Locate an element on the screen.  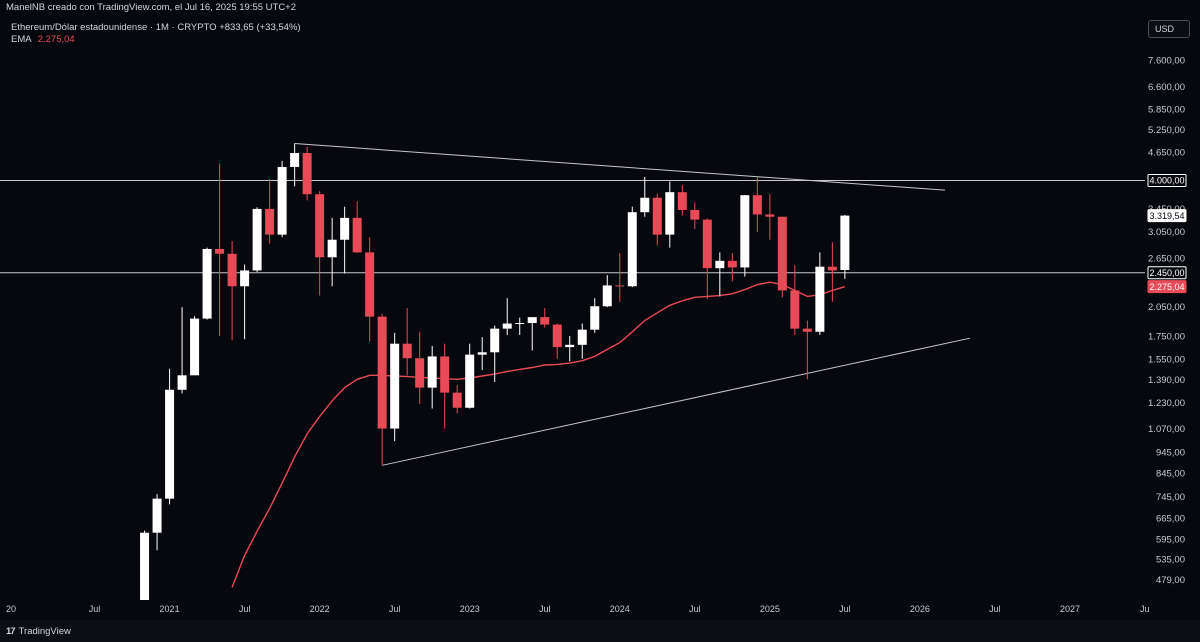
y-tick-label: 6.600,00 is located at coordinates (1166, 87).